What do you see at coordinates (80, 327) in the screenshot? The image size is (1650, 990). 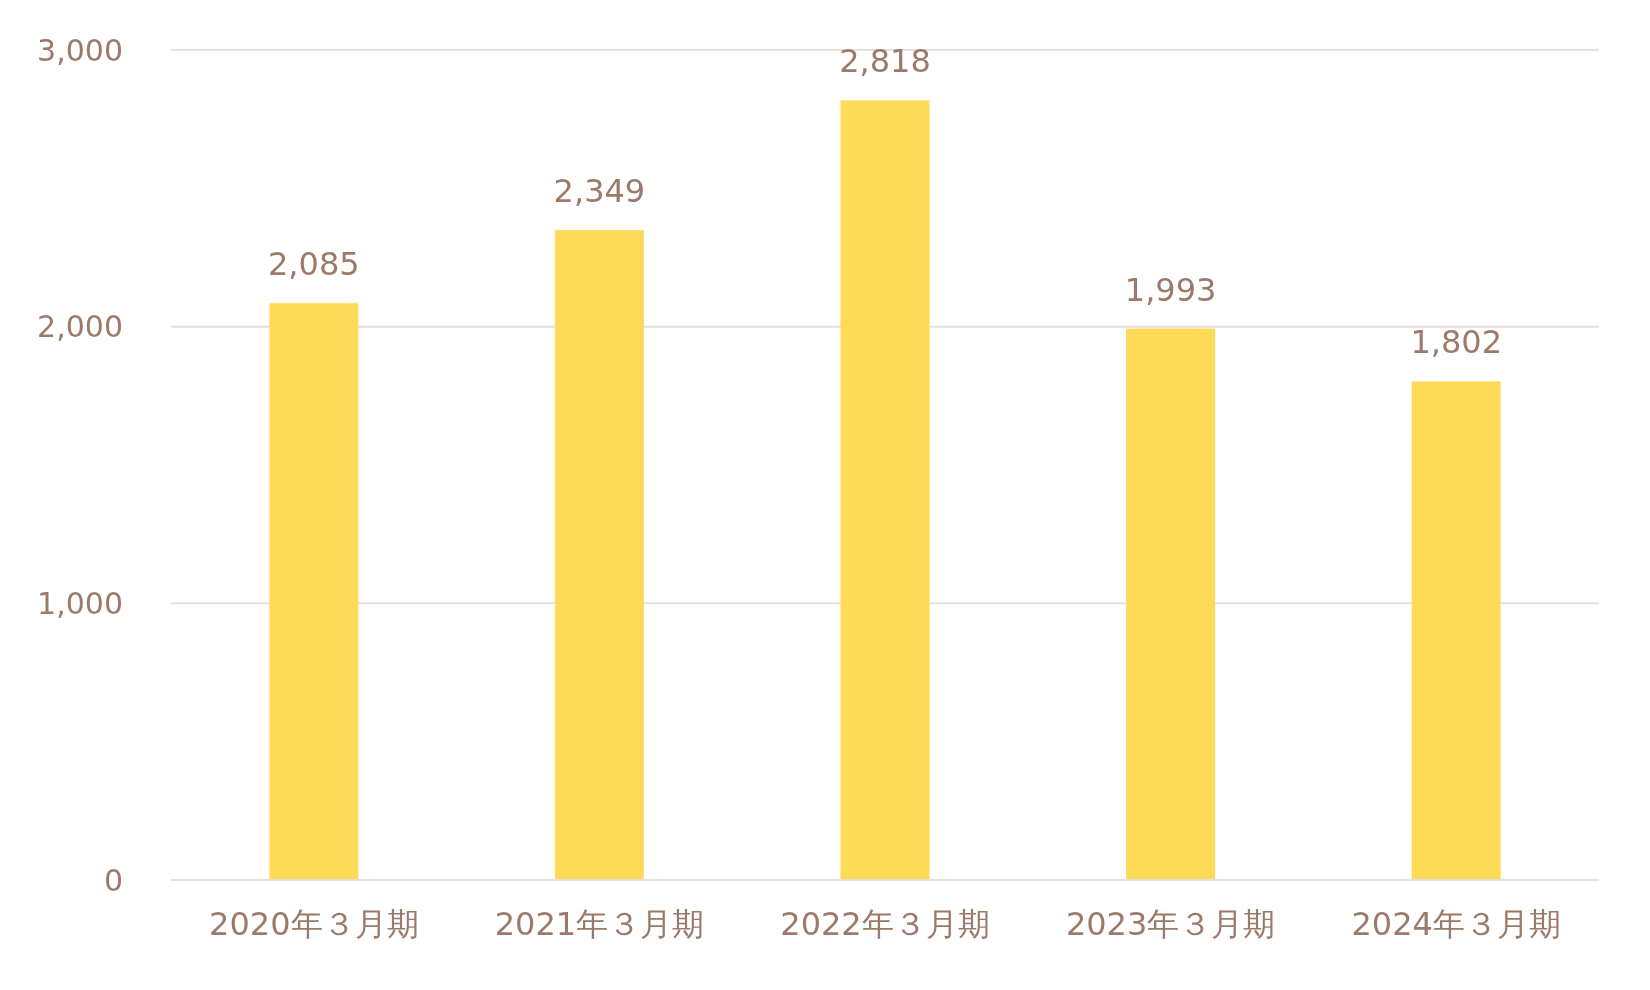 I see `y-tick-label: 2,000` at bounding box center [80, 327].